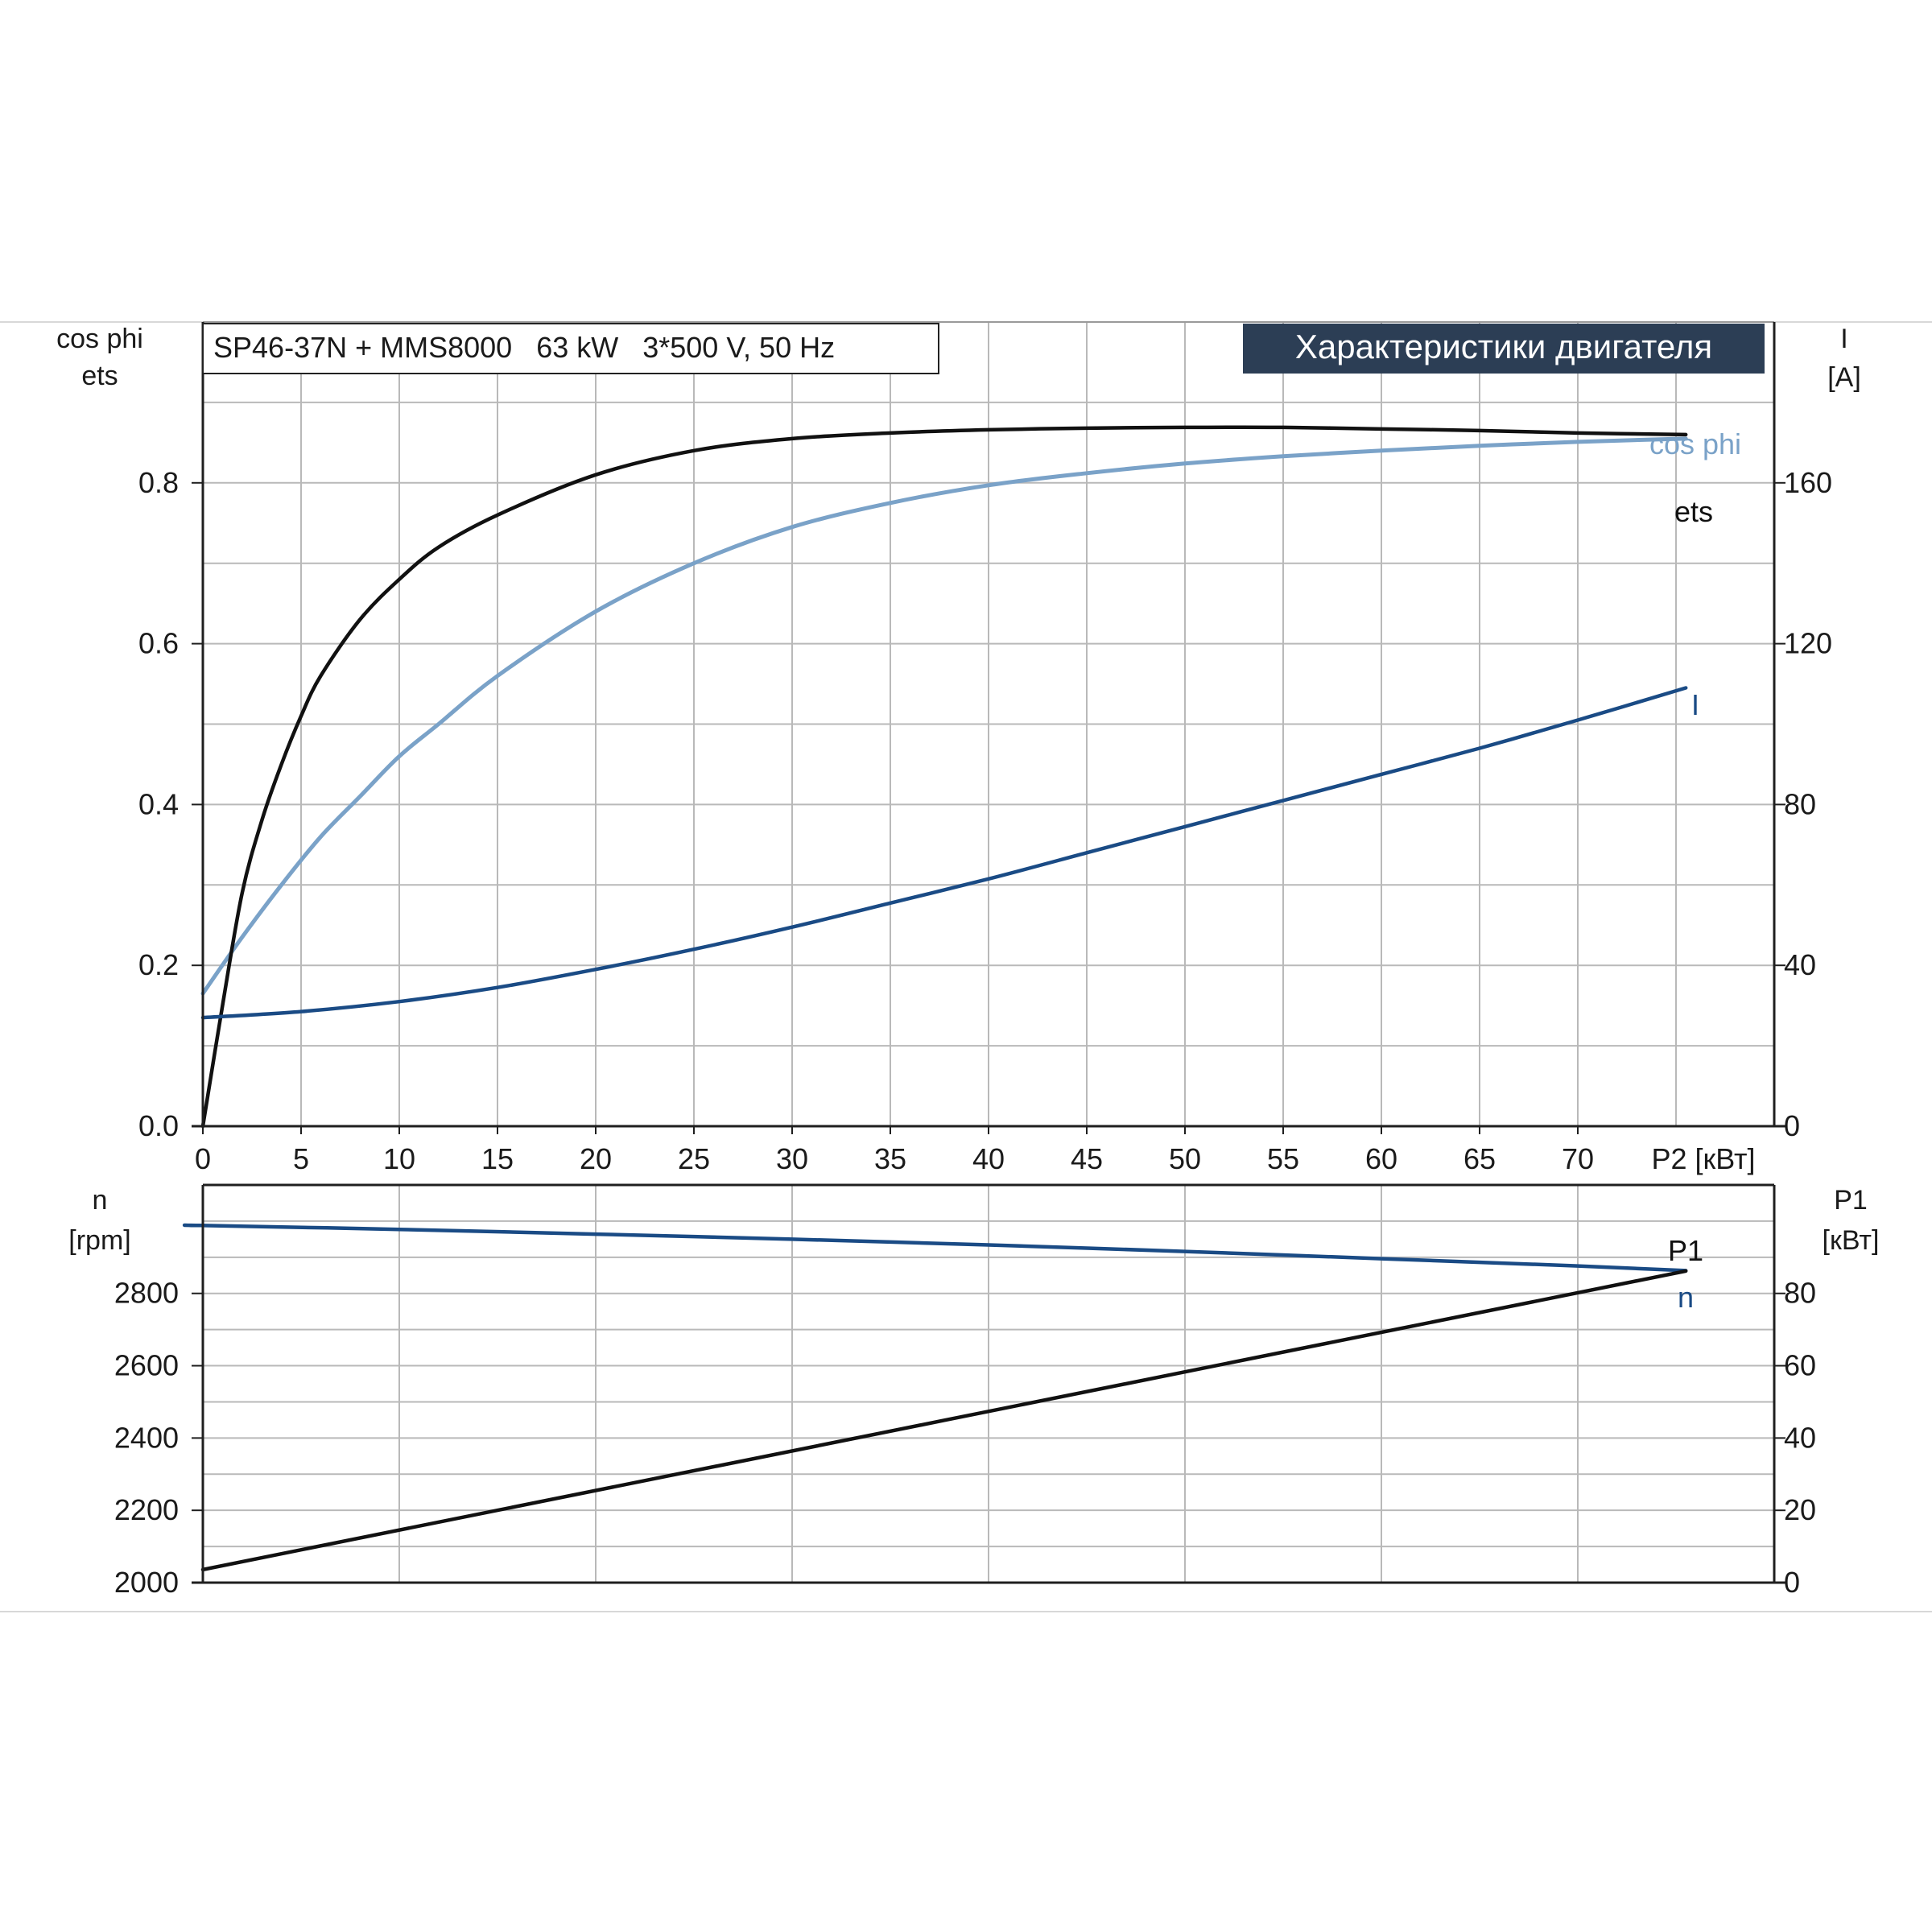 This screenshot has width=1932, height=1932. What do you see at coordinates (1578, 1158) in the screenshot?
I see `x-tick-label: 70` at bounding box center [1578, 1158].